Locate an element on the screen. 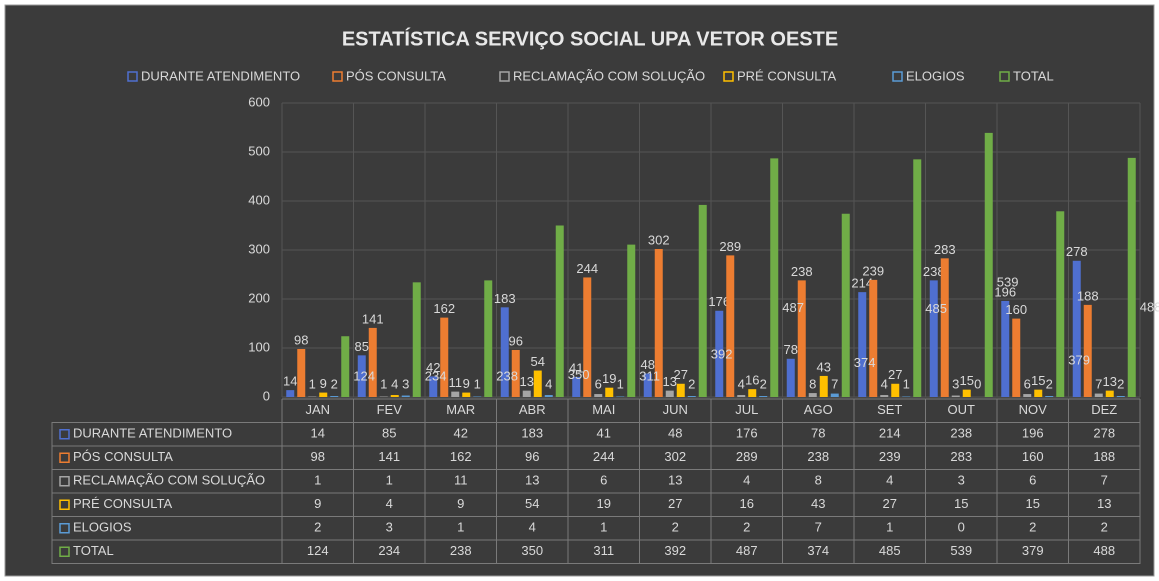 Image resolution: width=1159 pixels, height=581 pixels. table-cell: 234 is located at coordinates (389, 550).